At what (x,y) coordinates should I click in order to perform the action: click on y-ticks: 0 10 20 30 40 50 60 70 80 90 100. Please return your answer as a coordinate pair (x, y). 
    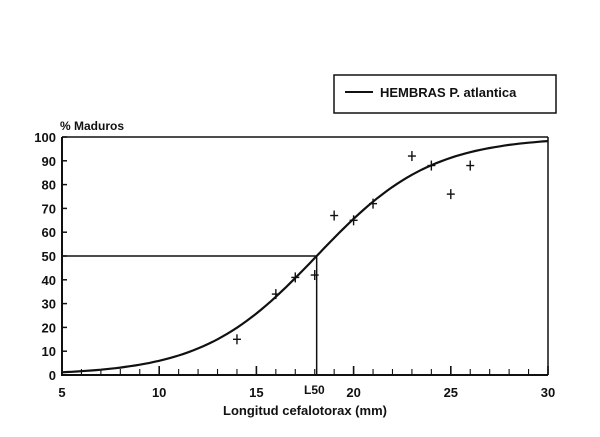
    Looking at the image, I should click on (50, 256).